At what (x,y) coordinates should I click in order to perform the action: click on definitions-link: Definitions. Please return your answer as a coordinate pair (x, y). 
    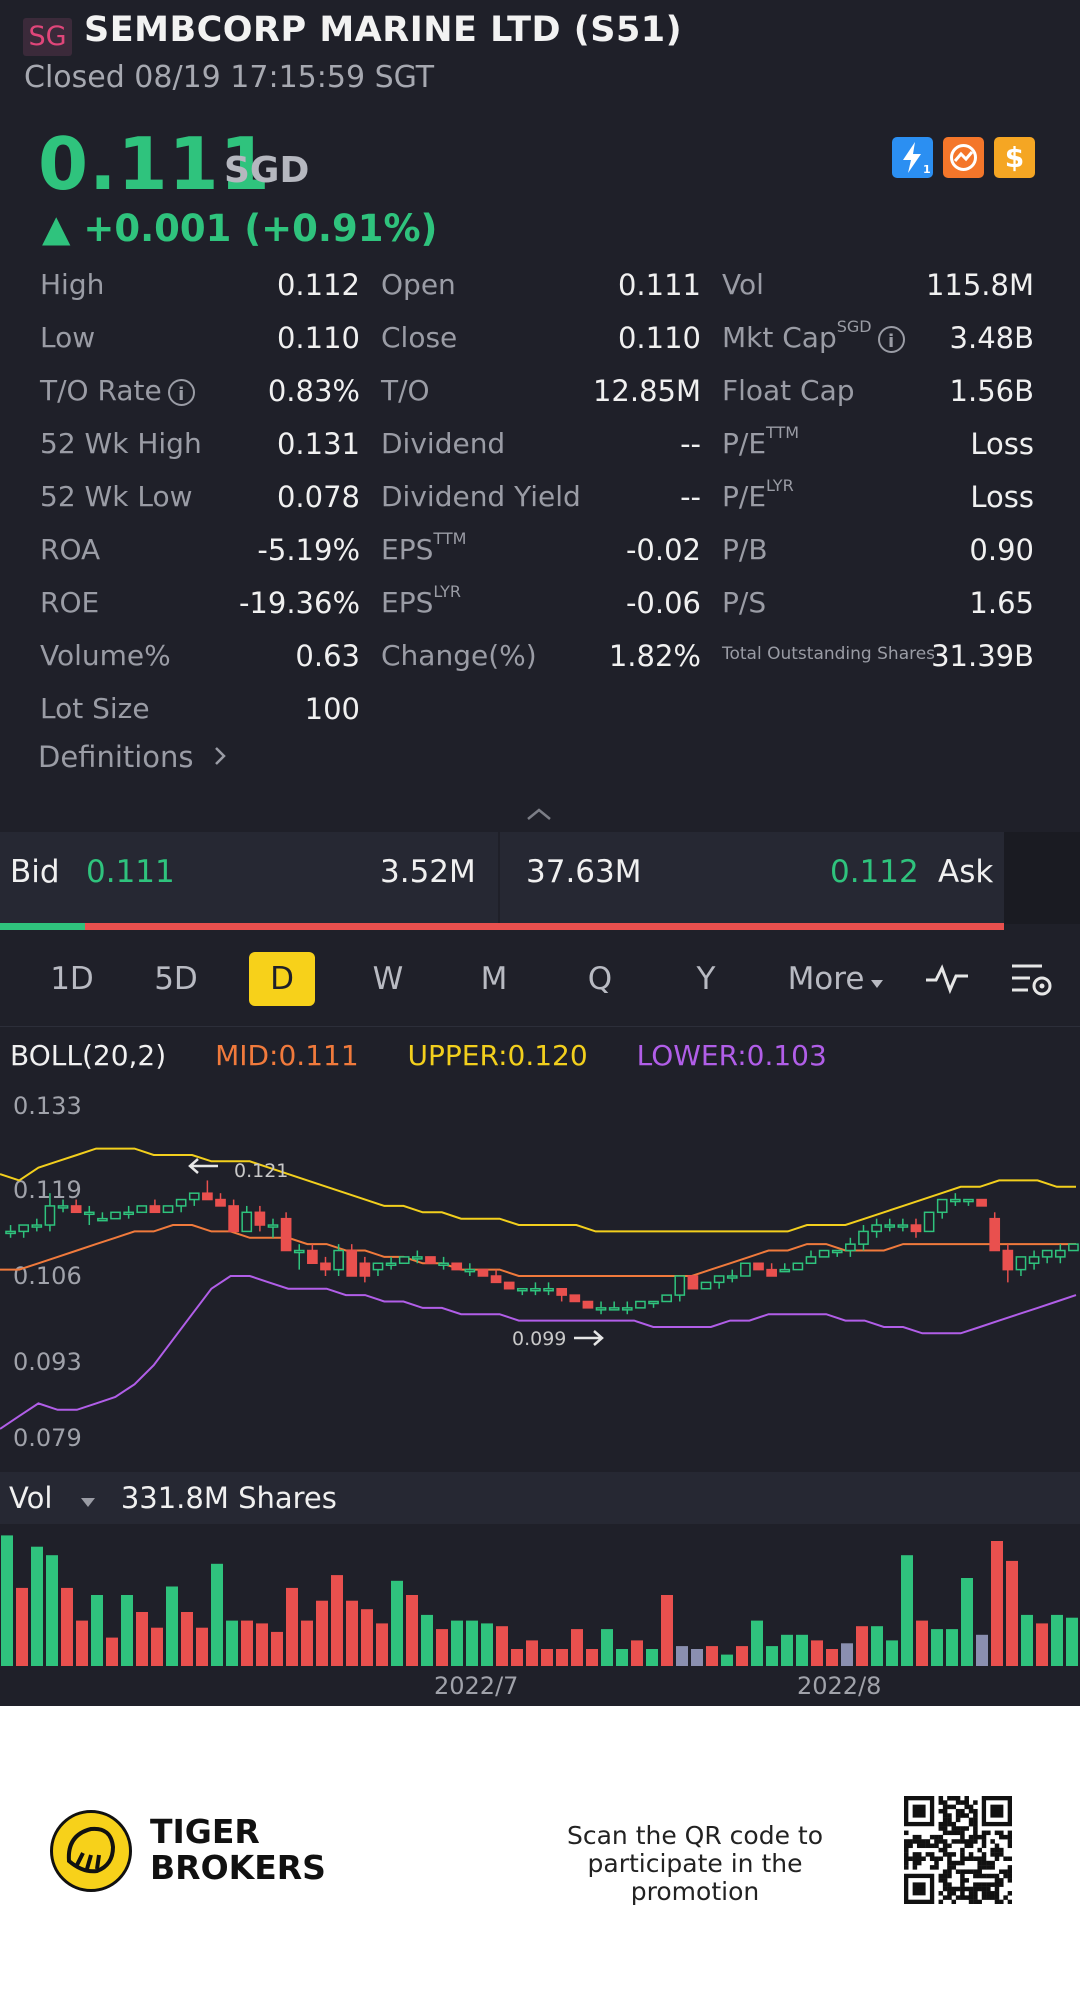
    Looking at the image, I should click on (132, 757).